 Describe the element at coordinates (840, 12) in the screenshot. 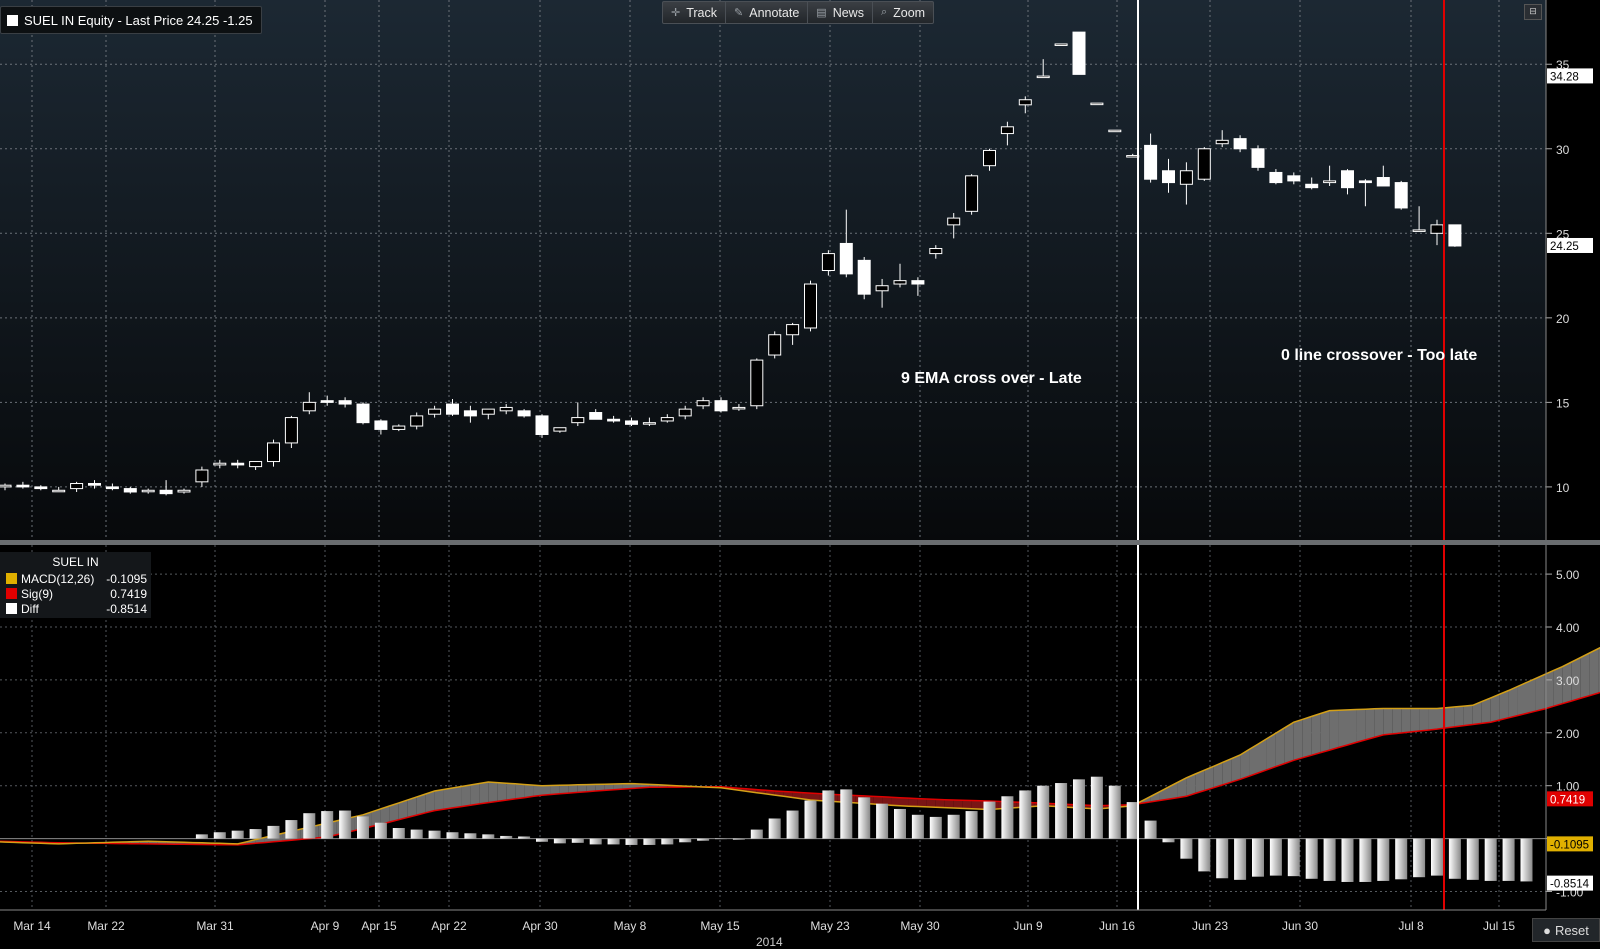

I see `news-button: ▤ News` at that location.